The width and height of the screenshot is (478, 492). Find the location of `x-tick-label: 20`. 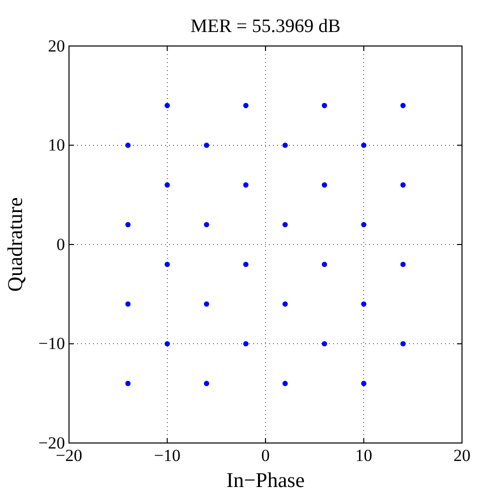

x-tick-label: 20 is located at coordinates (462, 456).